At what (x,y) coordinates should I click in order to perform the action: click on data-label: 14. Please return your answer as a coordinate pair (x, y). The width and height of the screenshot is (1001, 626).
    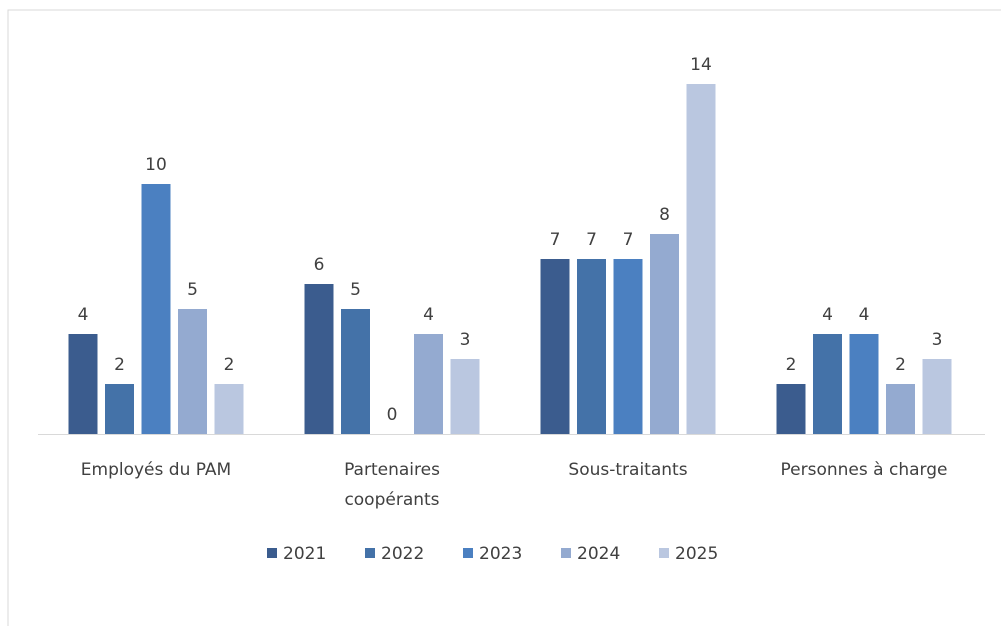
    Looking at the image, I should click on (701, 65).